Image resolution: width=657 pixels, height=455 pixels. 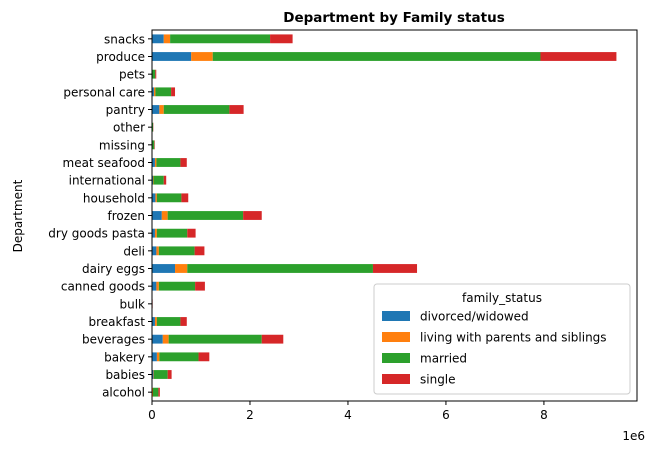 I want to click on x-tick-label: 6, so click(x=446, y=415).